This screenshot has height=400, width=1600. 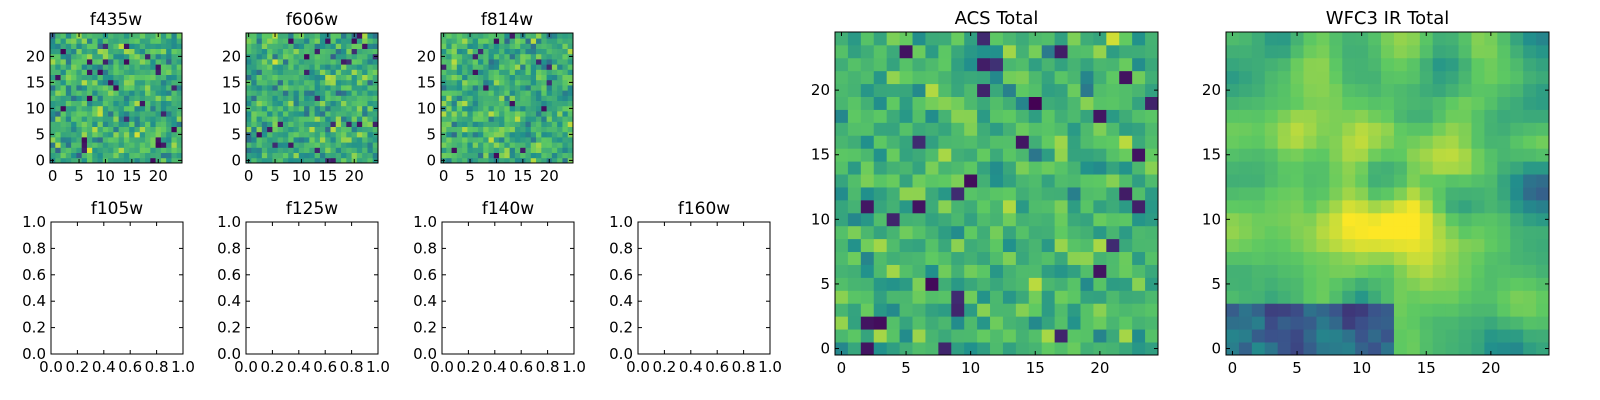 What do you see at coordinates (997, 18) in the screenshot?
I see `panel-title: ACS Total` at bounding box center [997, 18].